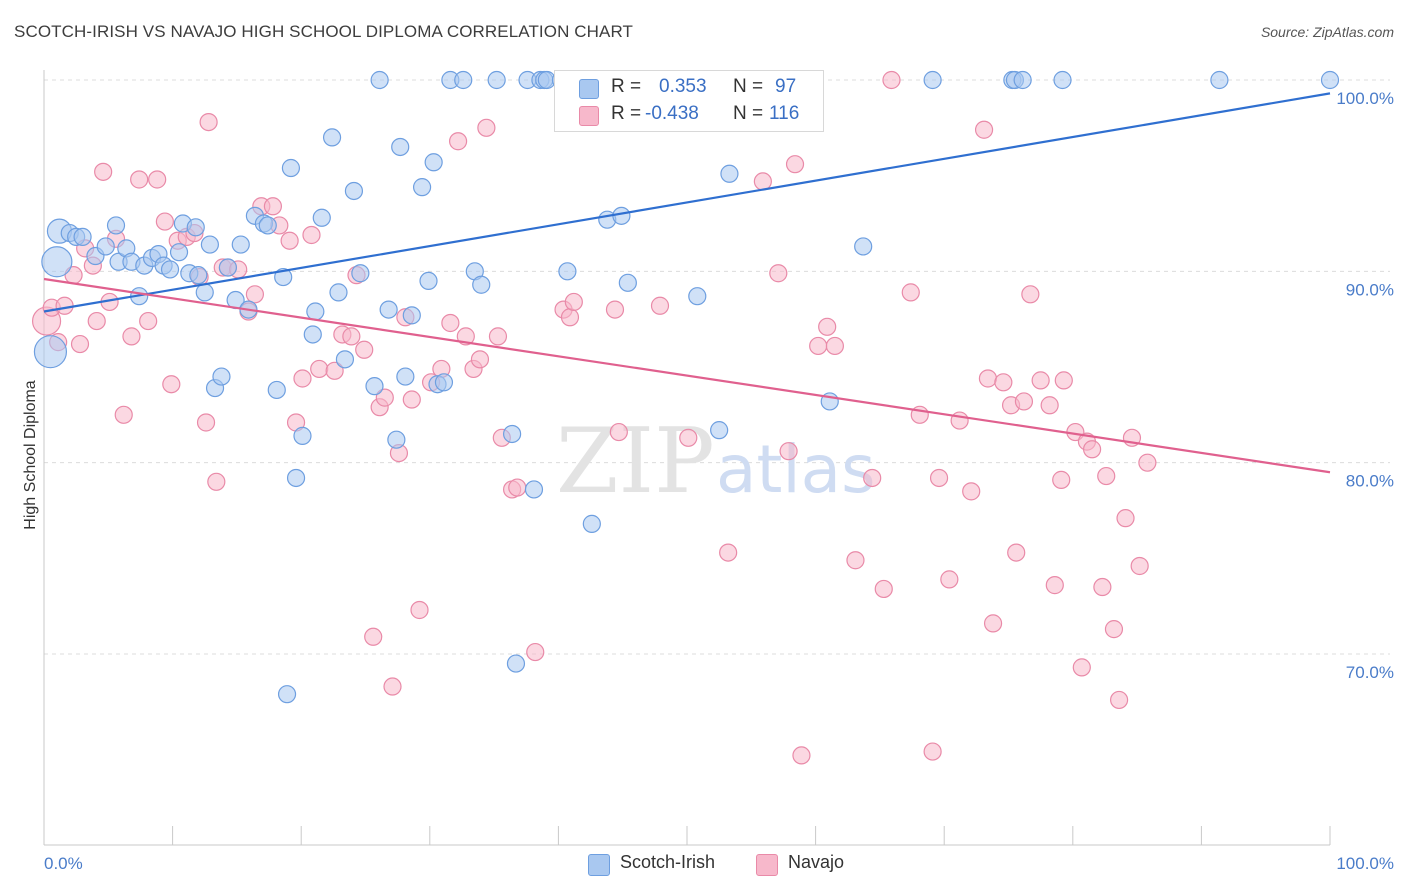  I want to click on y-tick-labels: 70.0% 80.0% 90.0% 100.0%, so click(1365, 385).